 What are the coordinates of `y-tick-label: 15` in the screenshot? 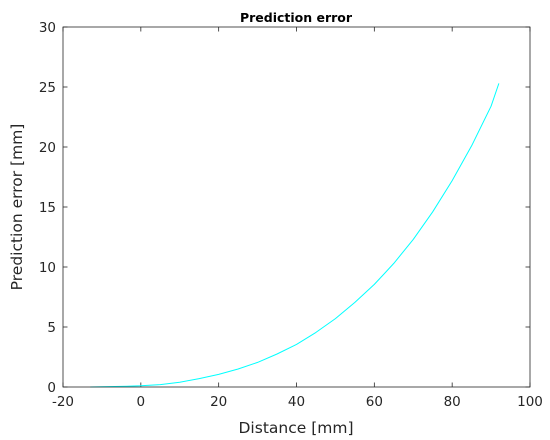 It's located at (47, 208).